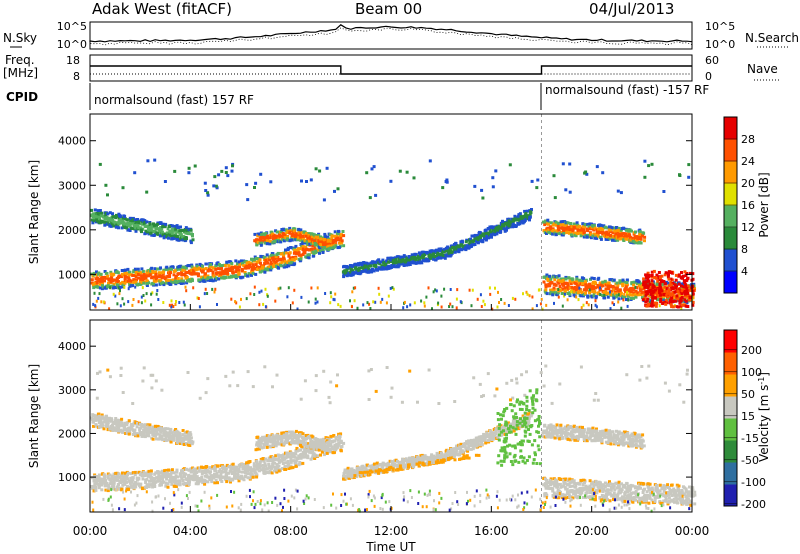 This screenshot has width=800, height=554. Describe the element at coordinates (748, 161) in the screenshot. I see `colorbar-tick-label: 24` at that location.